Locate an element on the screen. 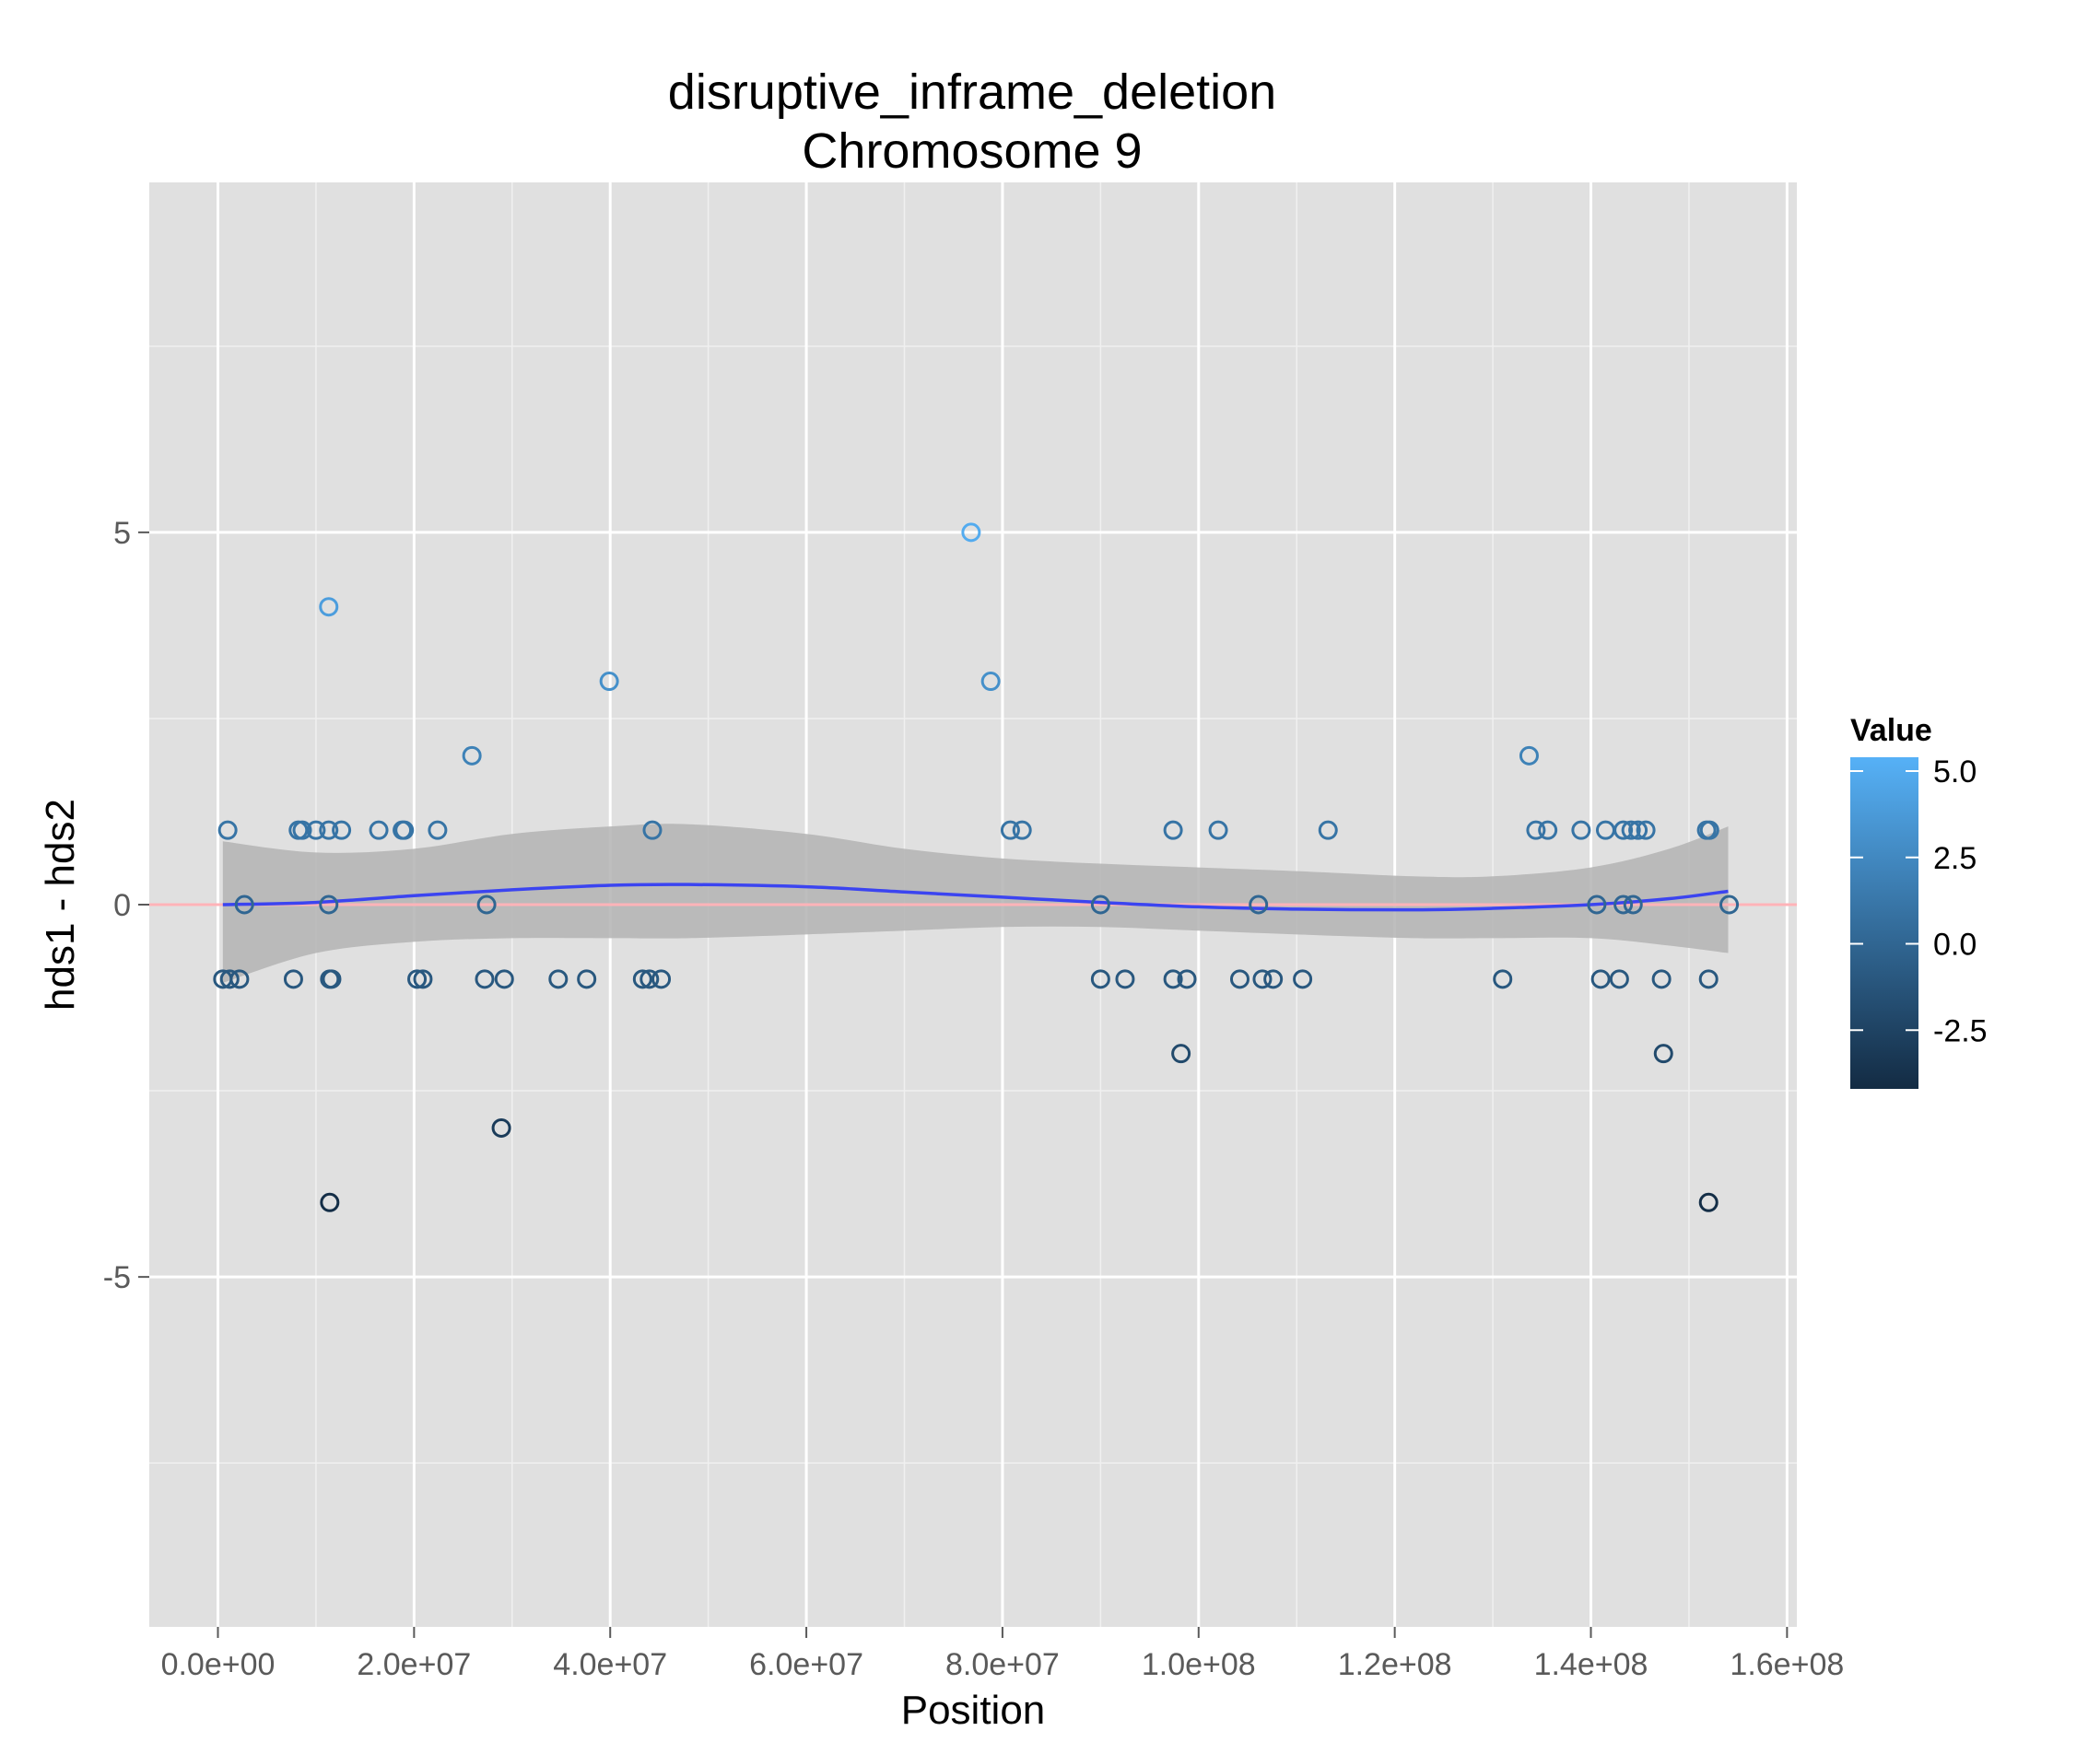  y-tick-label: -5 is located at coordinates (117, 1277).